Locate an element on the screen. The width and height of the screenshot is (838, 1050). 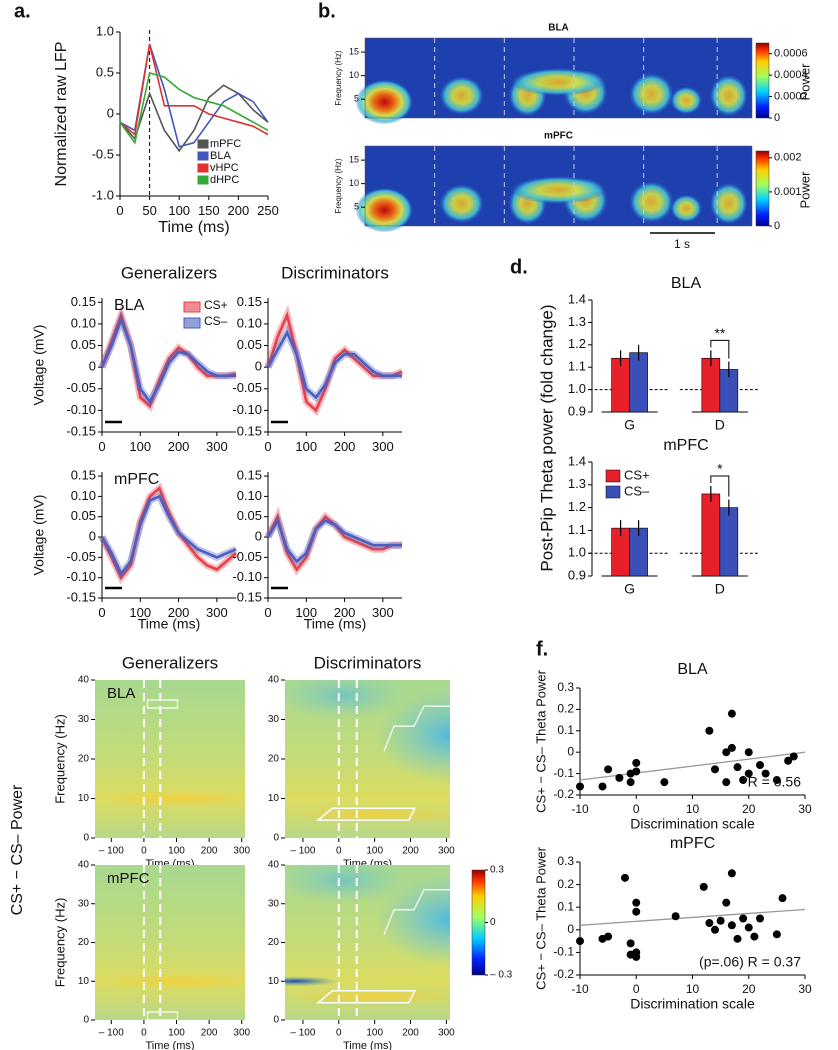
significance-bracket is located at coordinates (720, 349).